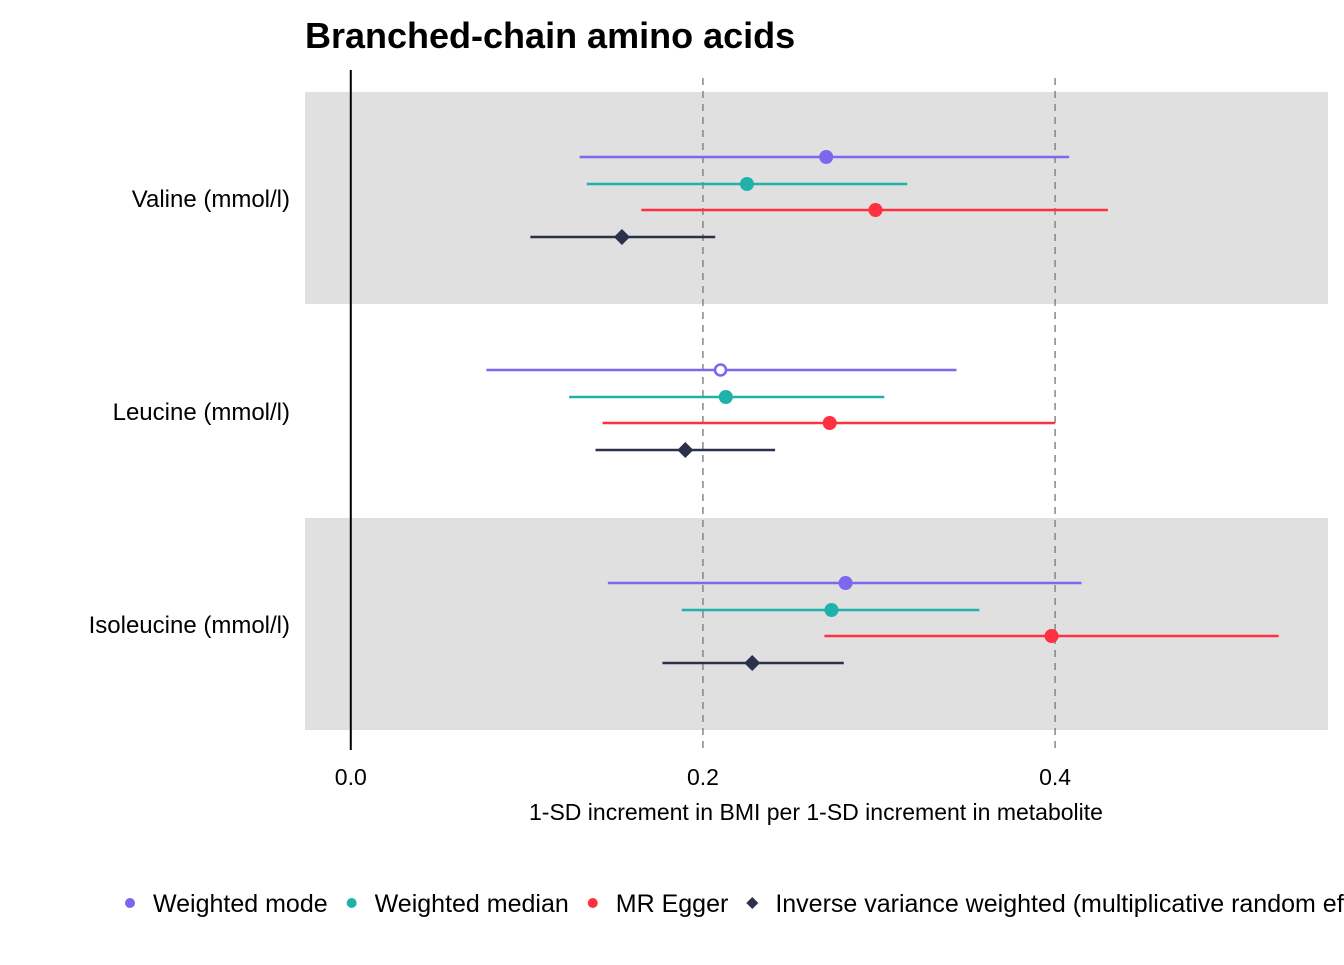  What do you see at coordinates (351, 777) in the screenshot?
I see `x-tick-label: 0.0` at bounding box center [351, 777].